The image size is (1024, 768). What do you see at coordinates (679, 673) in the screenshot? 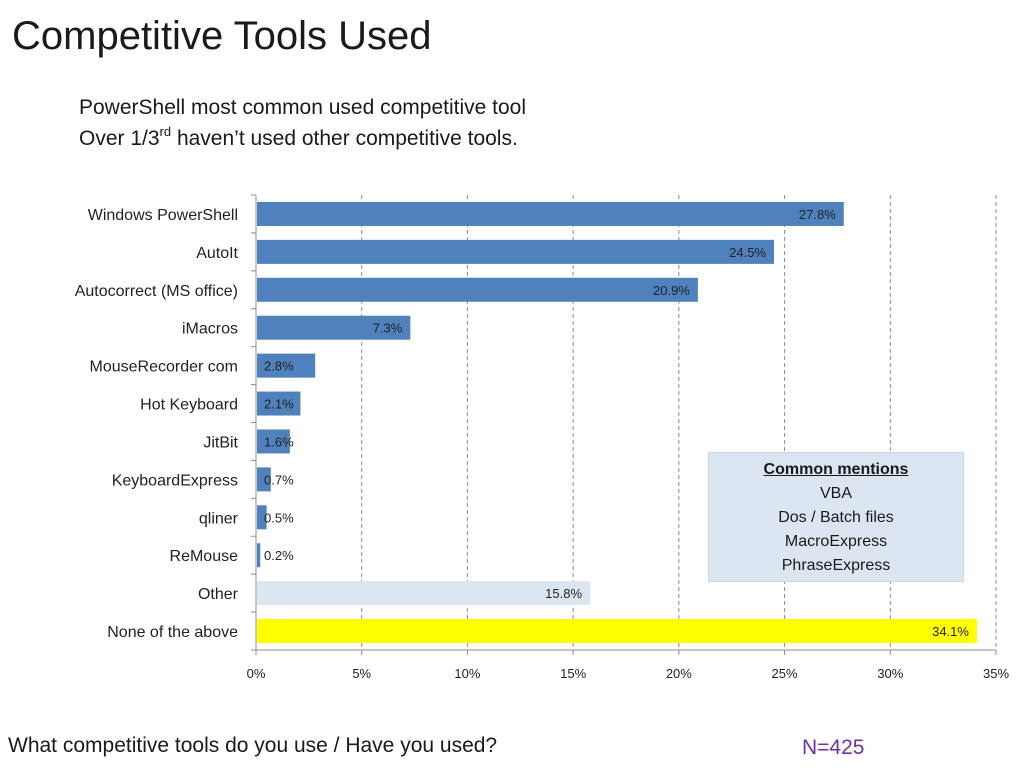
I see `x-tick-label: 20%` at bounding box center [679, 673].